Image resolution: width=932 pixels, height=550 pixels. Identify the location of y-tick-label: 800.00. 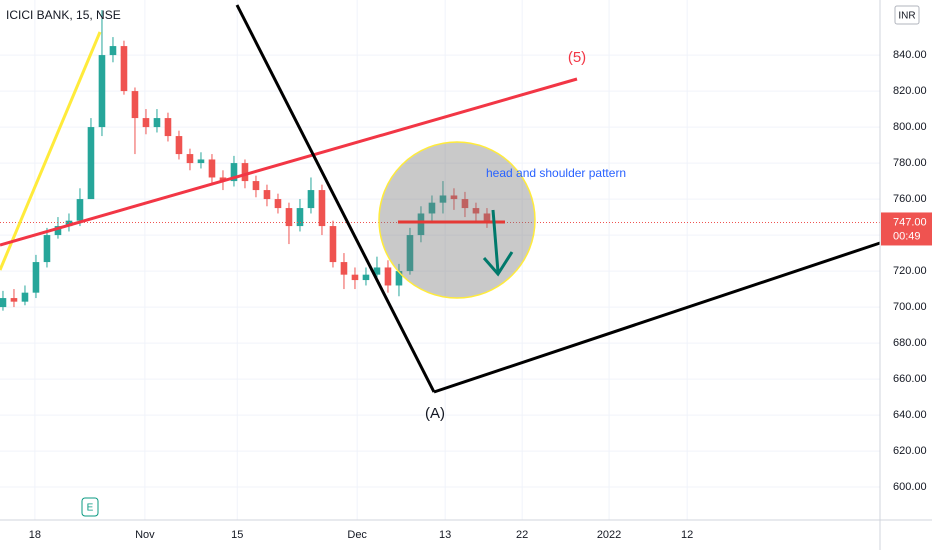
(910, 127).